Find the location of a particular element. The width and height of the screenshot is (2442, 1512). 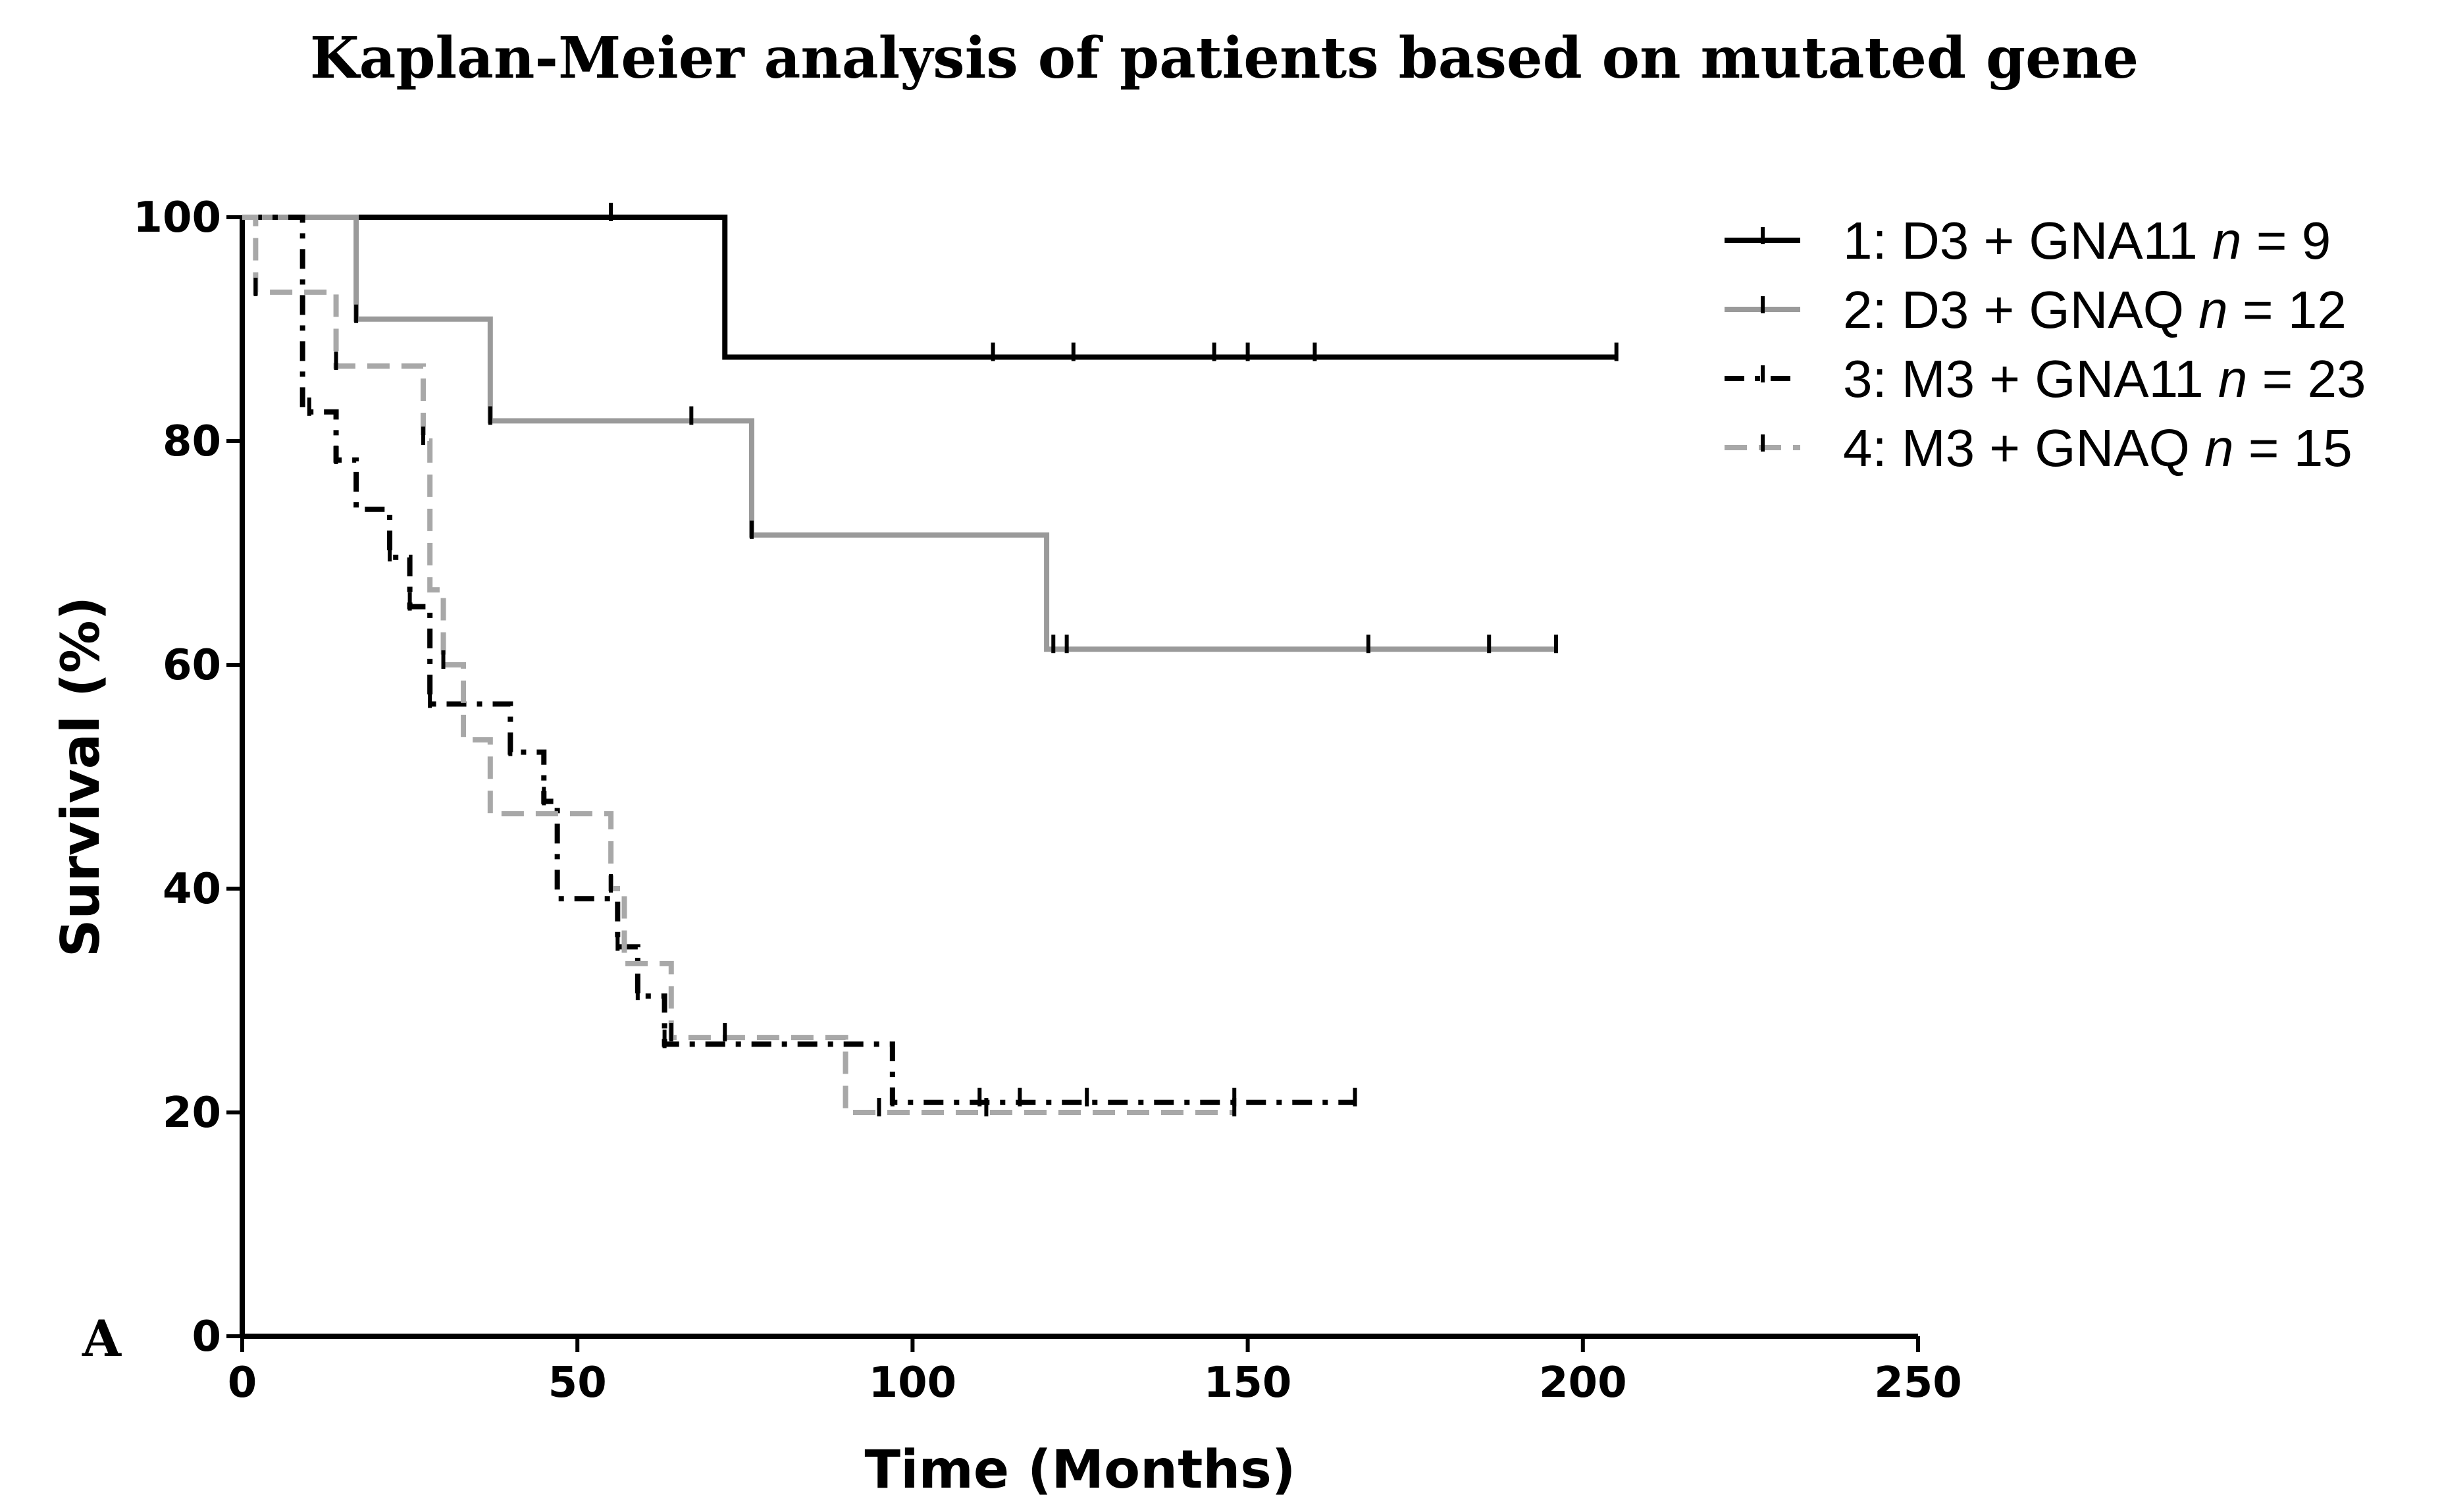

legend-item-4: 4: M3 + GNAQ n = 15 is located at coordinates (2038, 448).